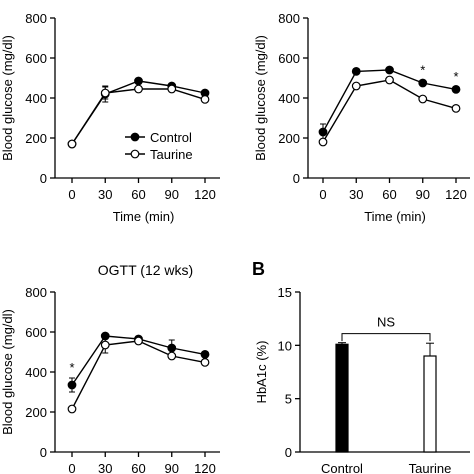  What do you see at coordinates (261, 372) in the screenshot?
I see `y-axis-label: HbA1c (%)` at bounding box center [261, 372].